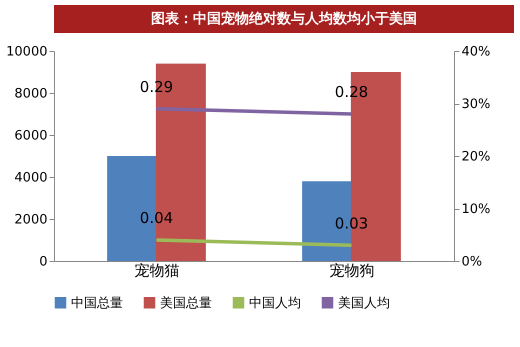  What do you see at coordinates (352, 271) in the screenshot?
I see `x-tick-label: 宠物狗` at bounding box center [352, 271].